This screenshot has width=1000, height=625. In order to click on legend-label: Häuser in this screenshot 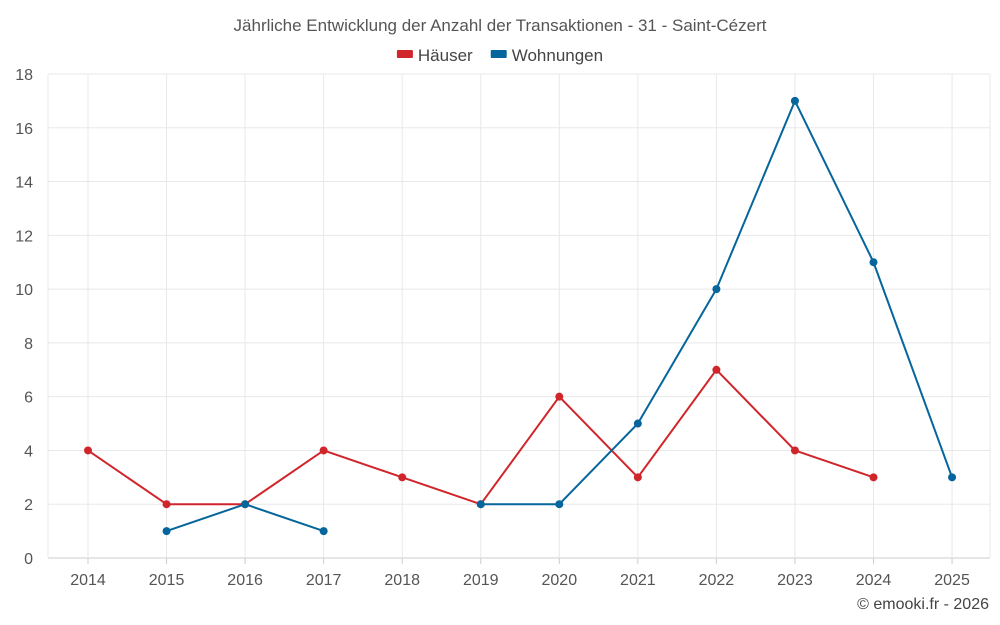, I will do `click(445, 55)`.